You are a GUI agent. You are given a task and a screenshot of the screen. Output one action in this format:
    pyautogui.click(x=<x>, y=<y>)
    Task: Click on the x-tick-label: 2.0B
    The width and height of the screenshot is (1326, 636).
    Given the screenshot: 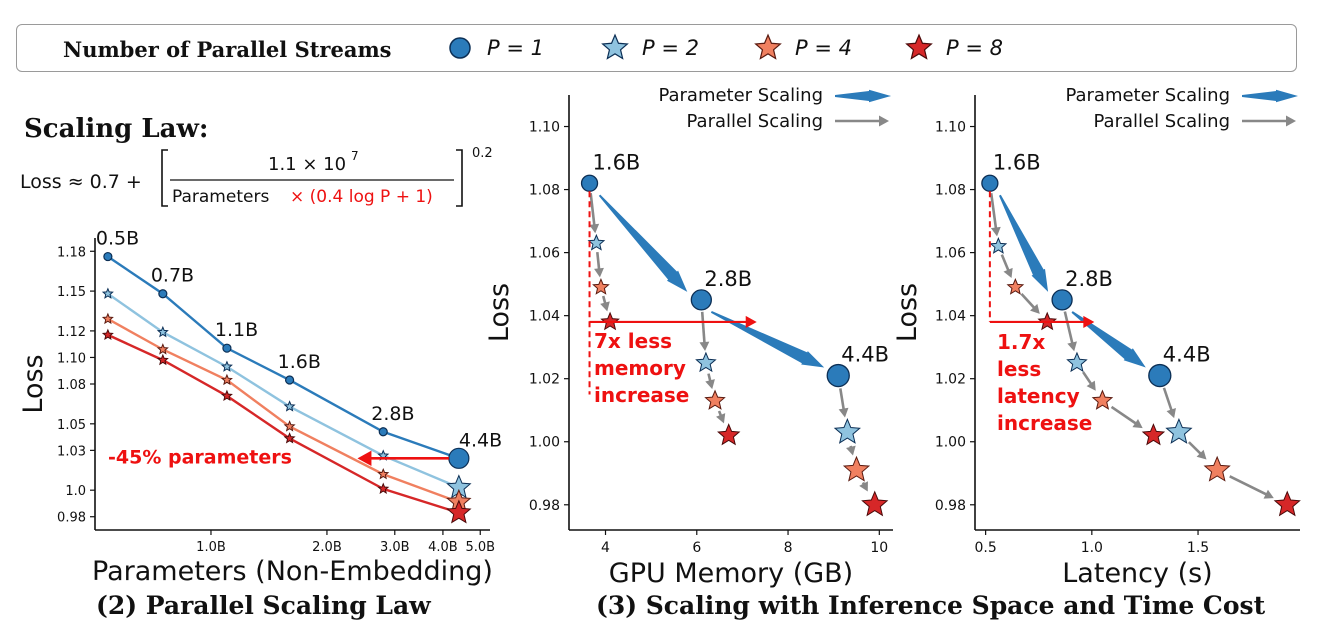 What is the action you would take?
    pyautogui.click(x=327, y=547)
    